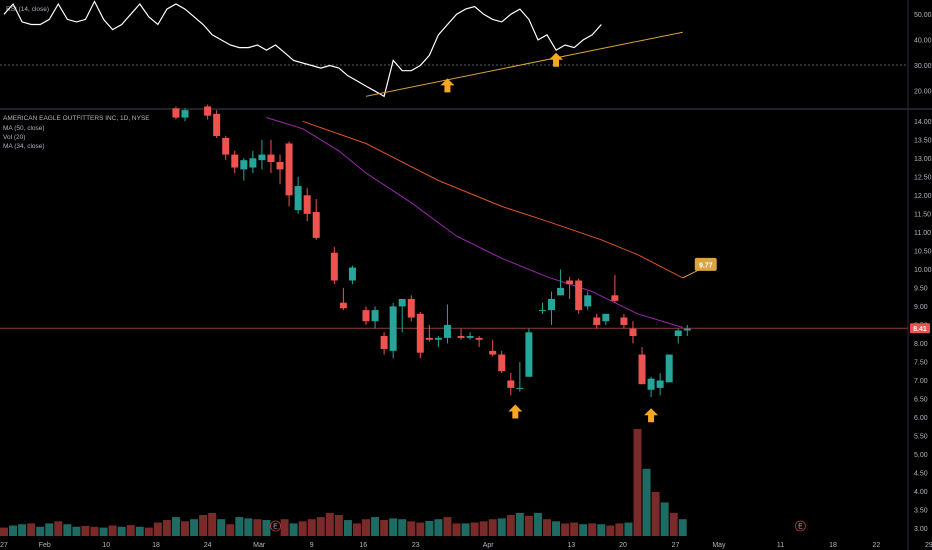 This screenshot has width=932, height=550. Describe the element at coordinates (923, 140) in the screenshot. I see `price-tick-label: 13.50` at that location.